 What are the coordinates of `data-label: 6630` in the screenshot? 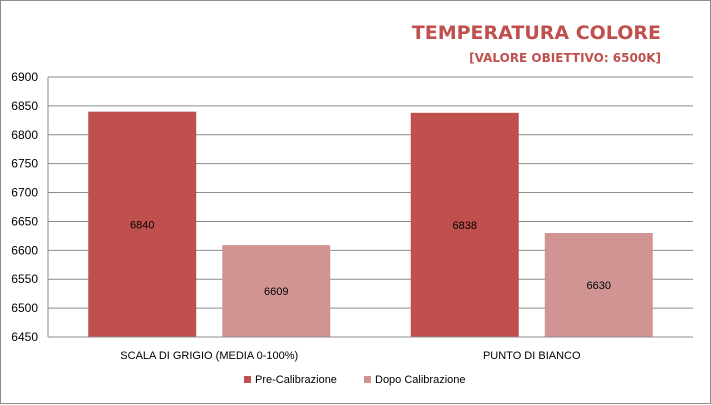 It's located at (599, 286).